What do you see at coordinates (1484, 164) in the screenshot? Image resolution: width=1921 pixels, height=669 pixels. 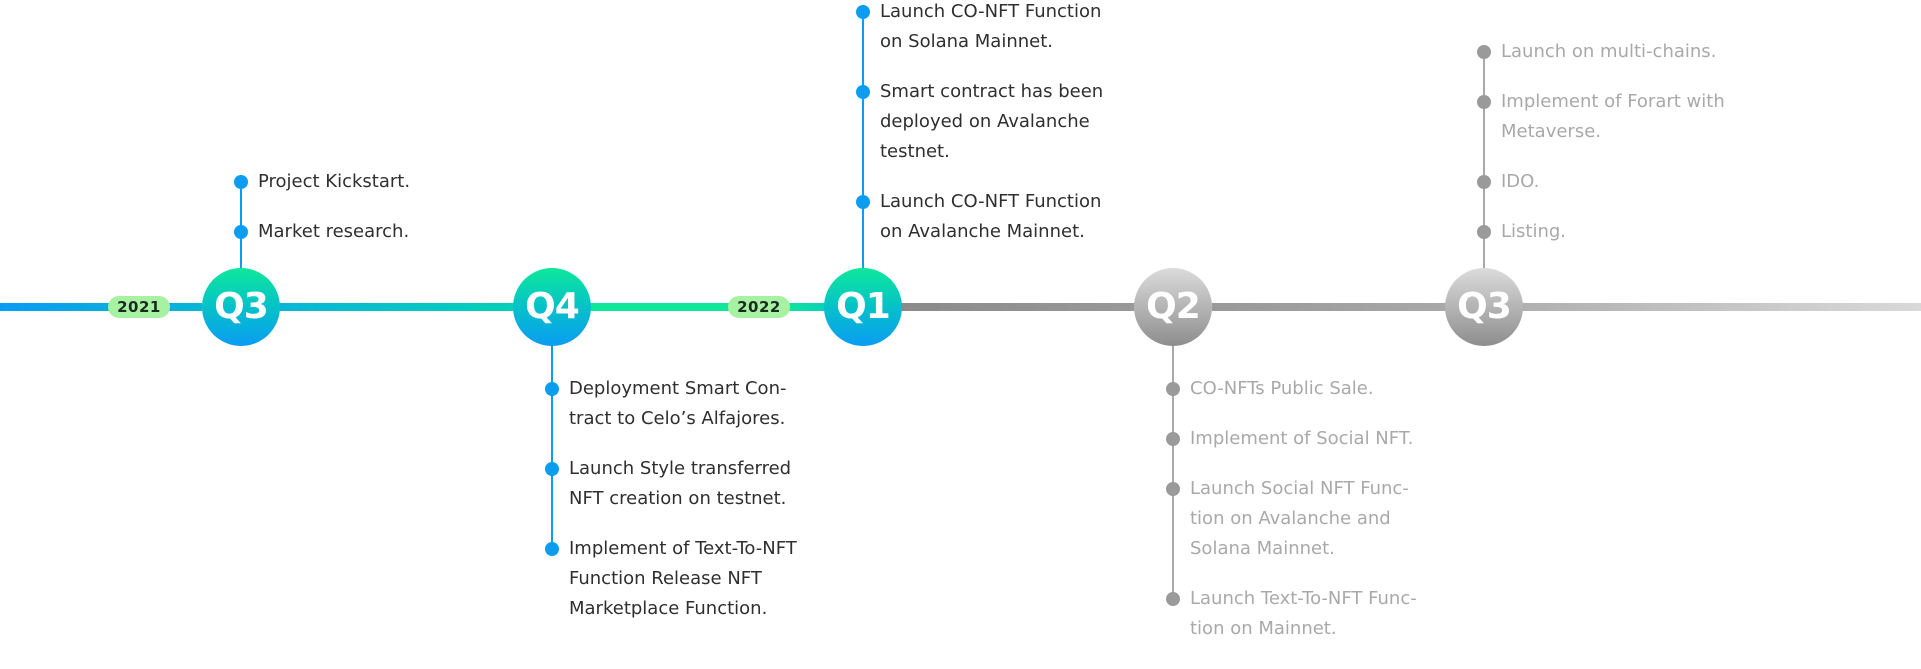 I see `q3-2022-stem` at bounding box center [1484, 164].